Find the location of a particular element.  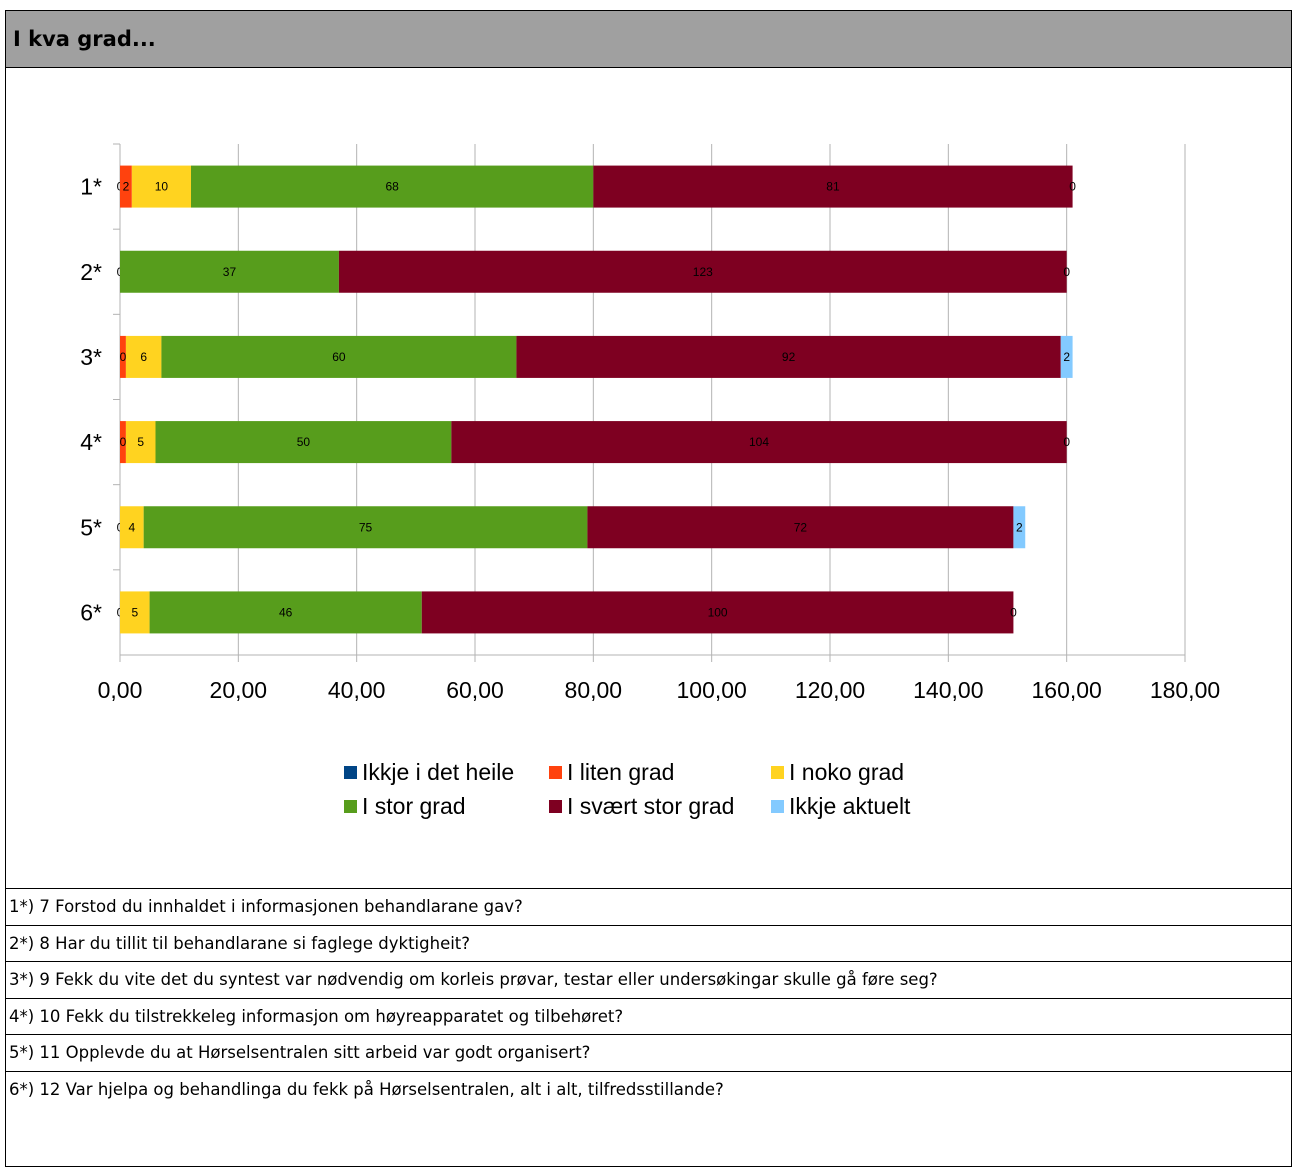

y-tick-label: 1* is located at coordinates (91, 187).